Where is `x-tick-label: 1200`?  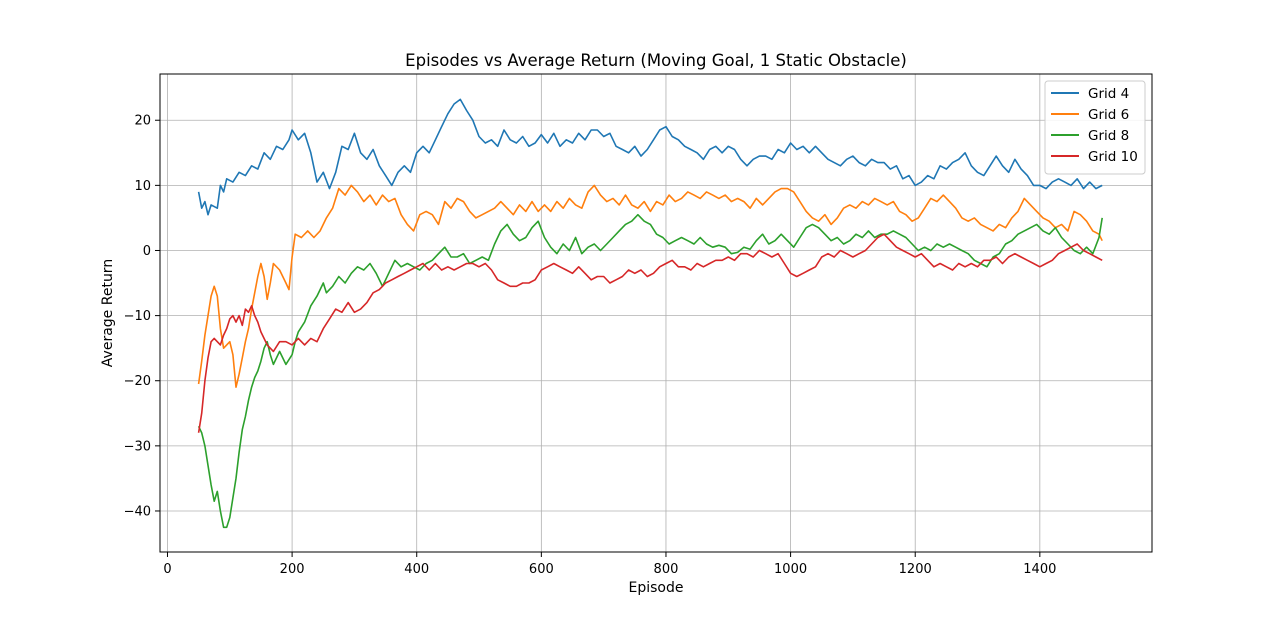 x-tick-label: 1200 is located at coordinates (915, 569).